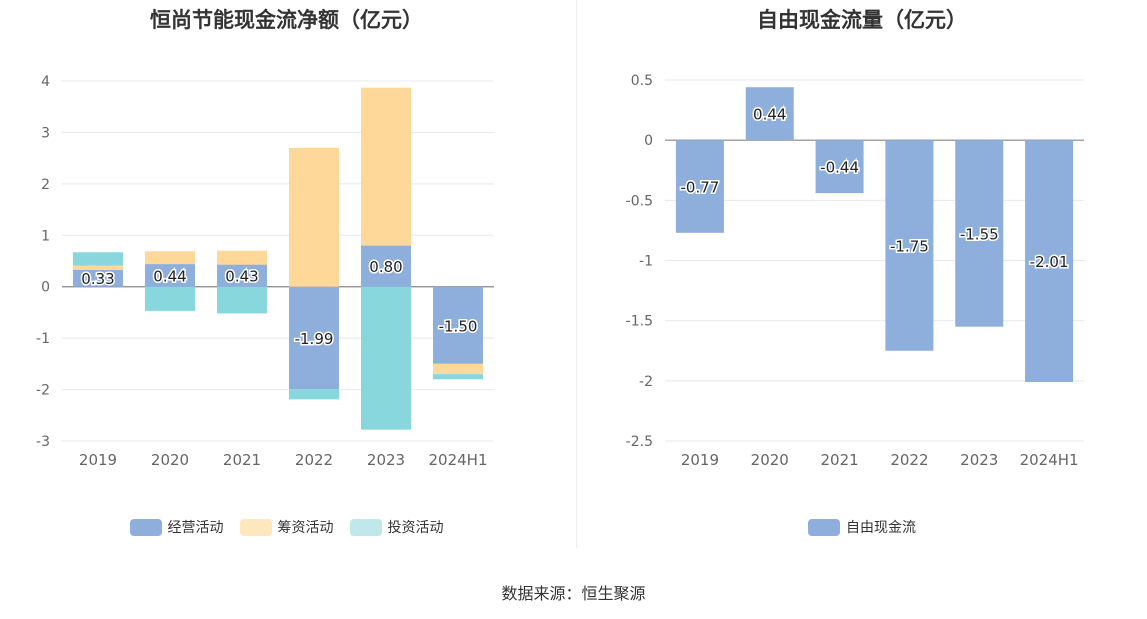 This screenshot has width=1147, height=619. What do you see at coordinates (639, 201) in the screenshot?
I see `y-tick-label: -0.5` at bounding box center [639, 201].